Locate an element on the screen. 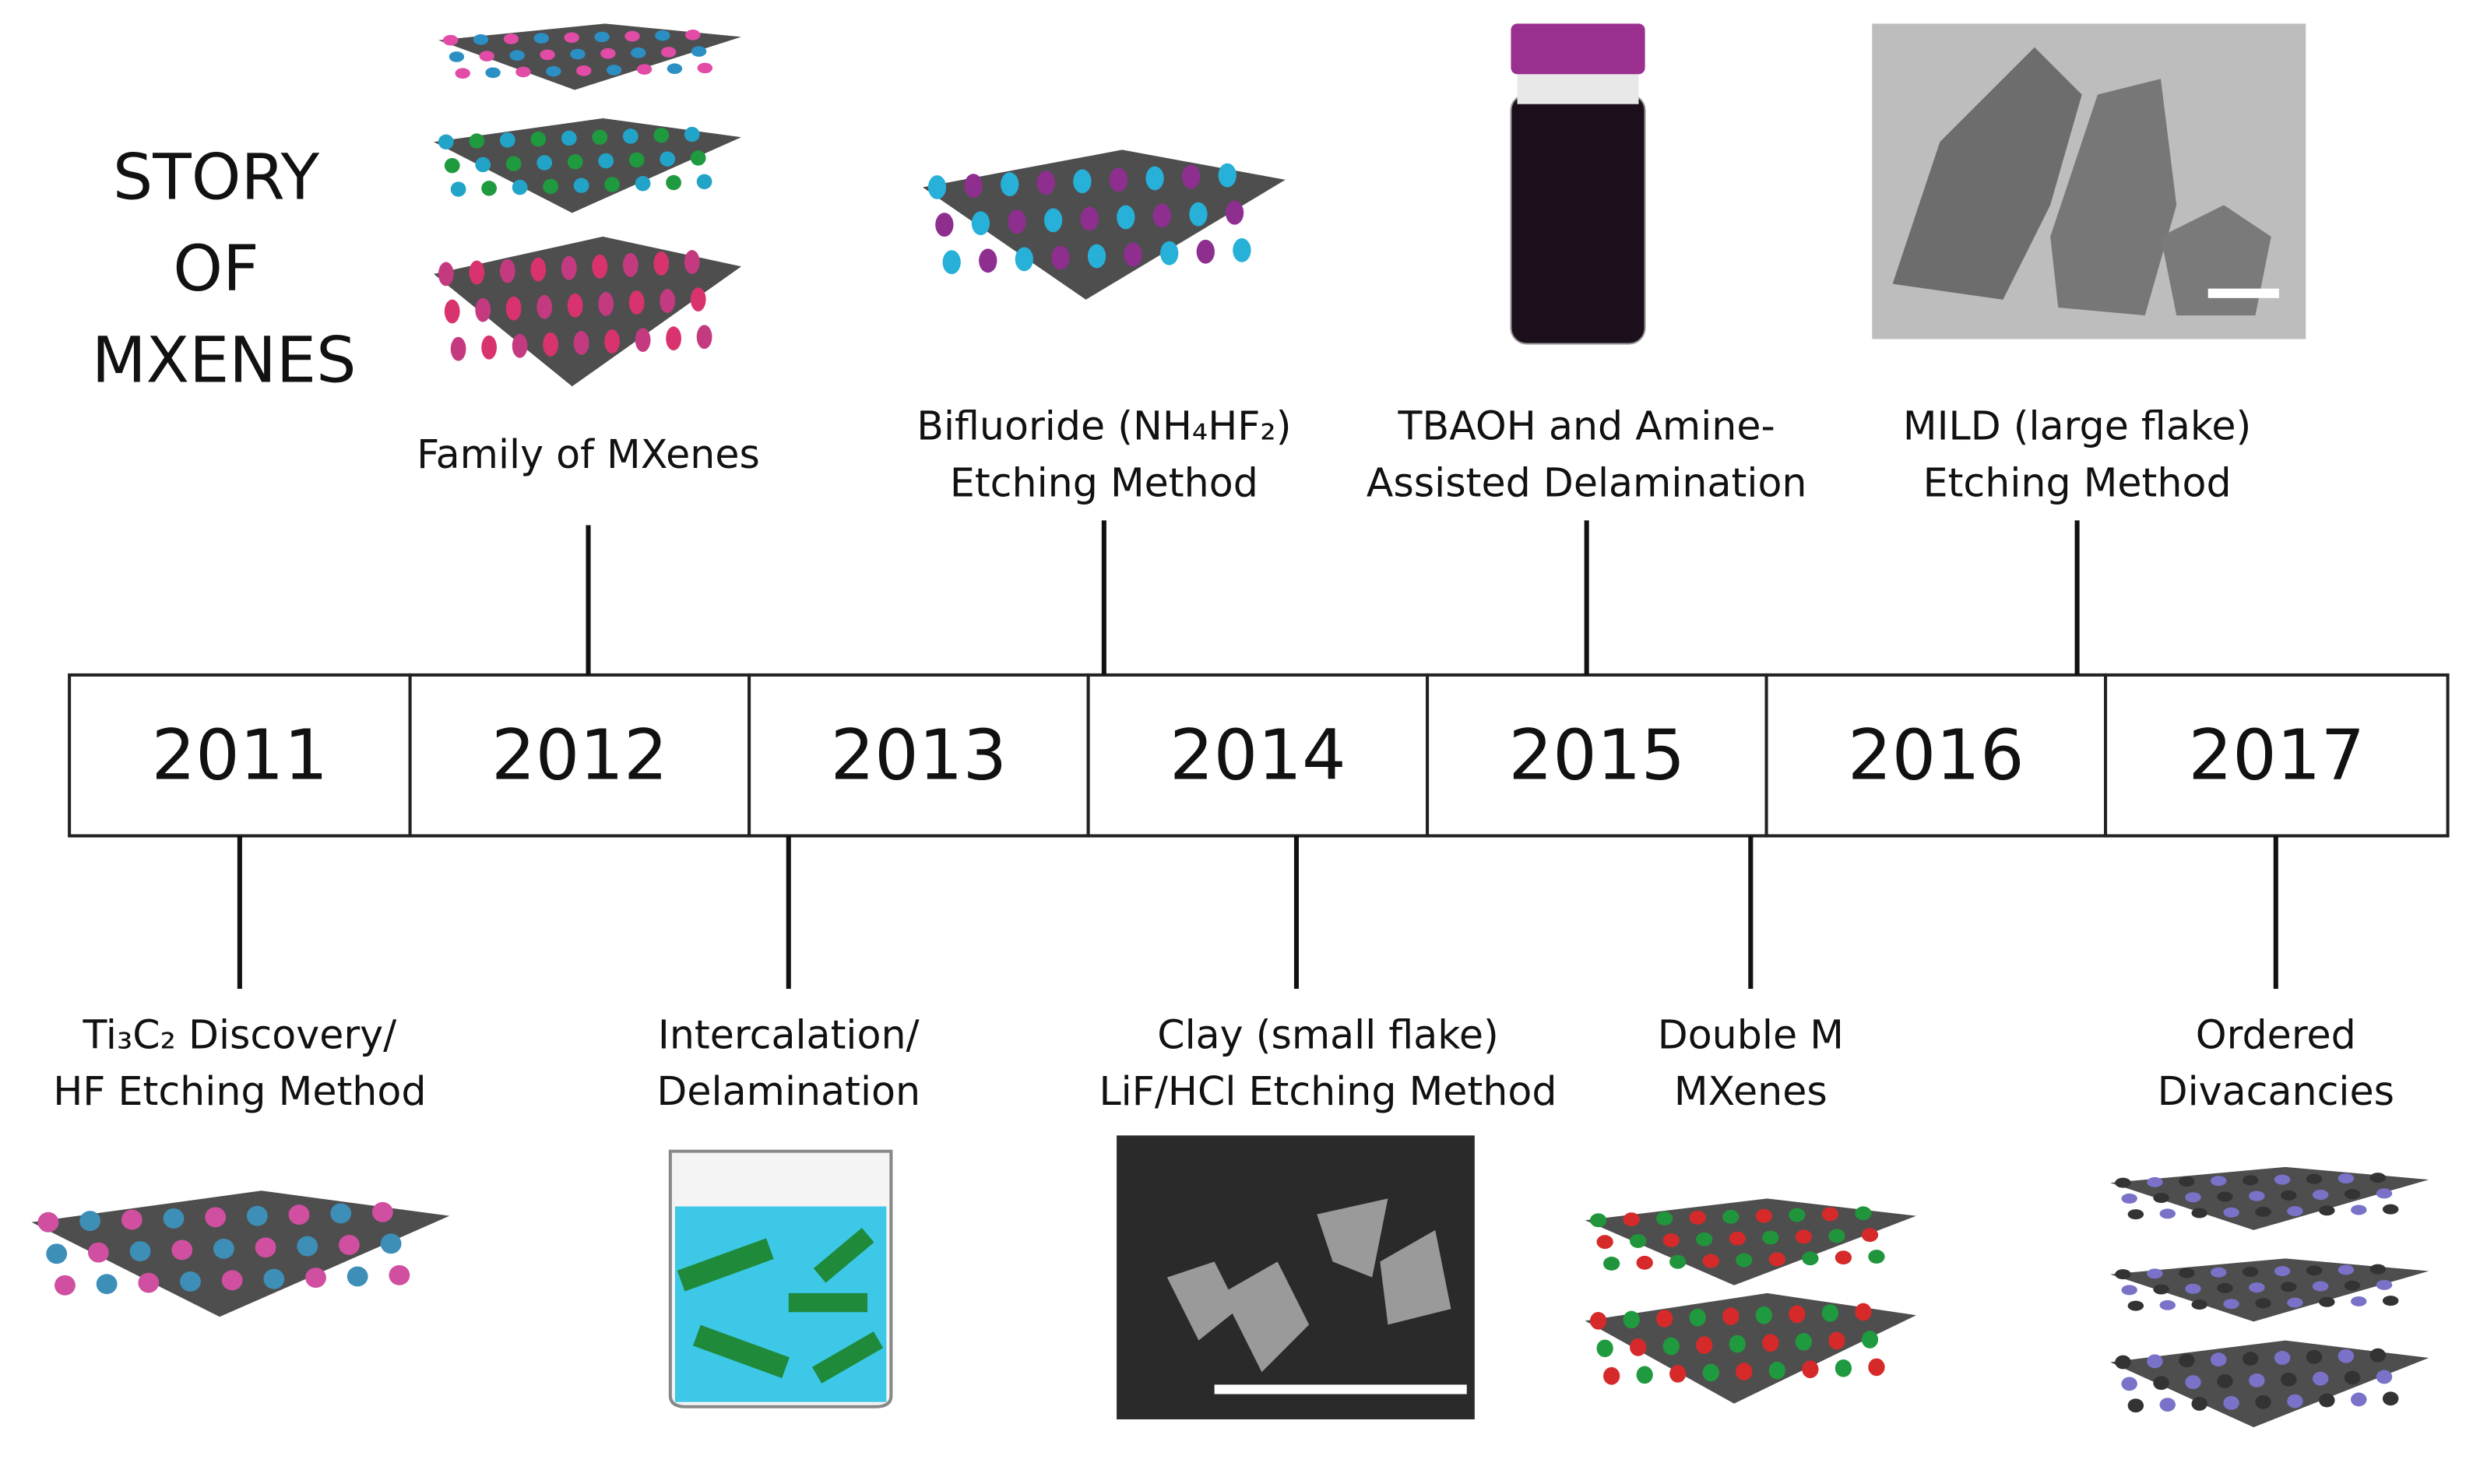  event-label: Delamination is located at coordinates (788, 1091).